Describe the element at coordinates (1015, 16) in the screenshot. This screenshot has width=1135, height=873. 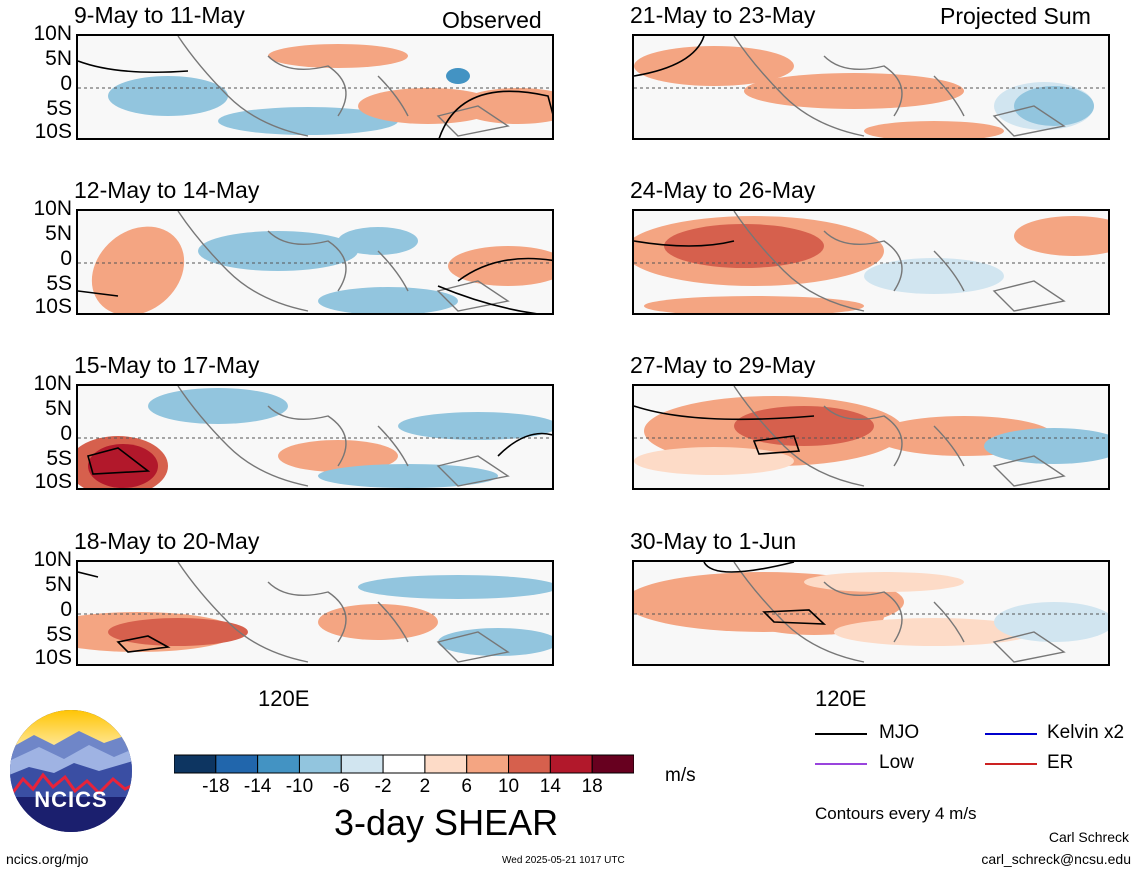
I see `projected-label: Projected Sum` at that location.